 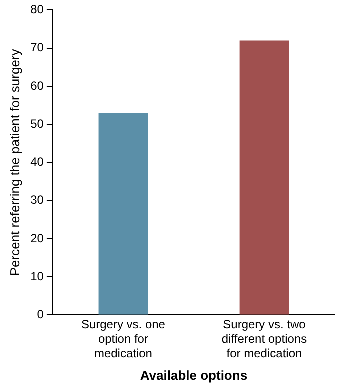 I want to click on y-tick-label: 70, so click(x=37, y=47).